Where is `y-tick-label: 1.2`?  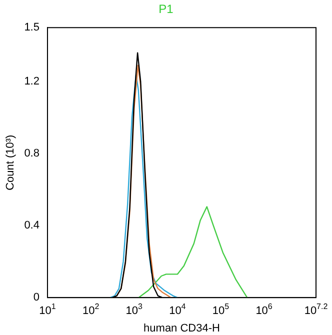 y-tick-label: 1.2 is located at coordinates (32, 82).